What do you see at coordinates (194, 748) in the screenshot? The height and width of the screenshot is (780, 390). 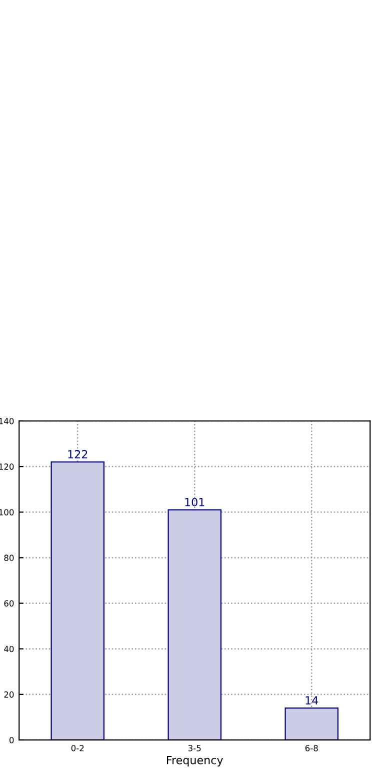 I see `x-tick-label: 3-5` at bounding box center [194, 748].